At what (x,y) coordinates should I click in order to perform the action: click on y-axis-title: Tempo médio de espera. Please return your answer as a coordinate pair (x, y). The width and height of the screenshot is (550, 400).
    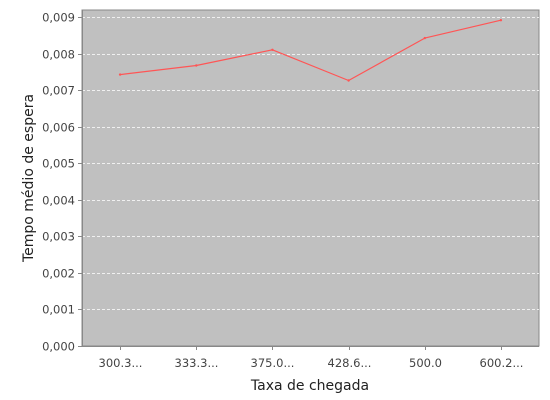
    Looking at the image, I should click on (29, 178).